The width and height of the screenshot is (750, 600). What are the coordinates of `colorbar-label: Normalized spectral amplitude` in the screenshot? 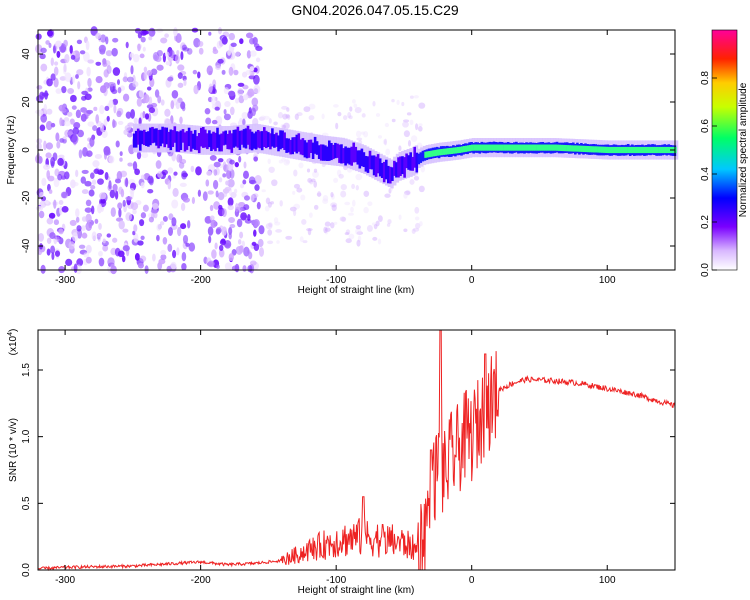 It's located at (743, 149).